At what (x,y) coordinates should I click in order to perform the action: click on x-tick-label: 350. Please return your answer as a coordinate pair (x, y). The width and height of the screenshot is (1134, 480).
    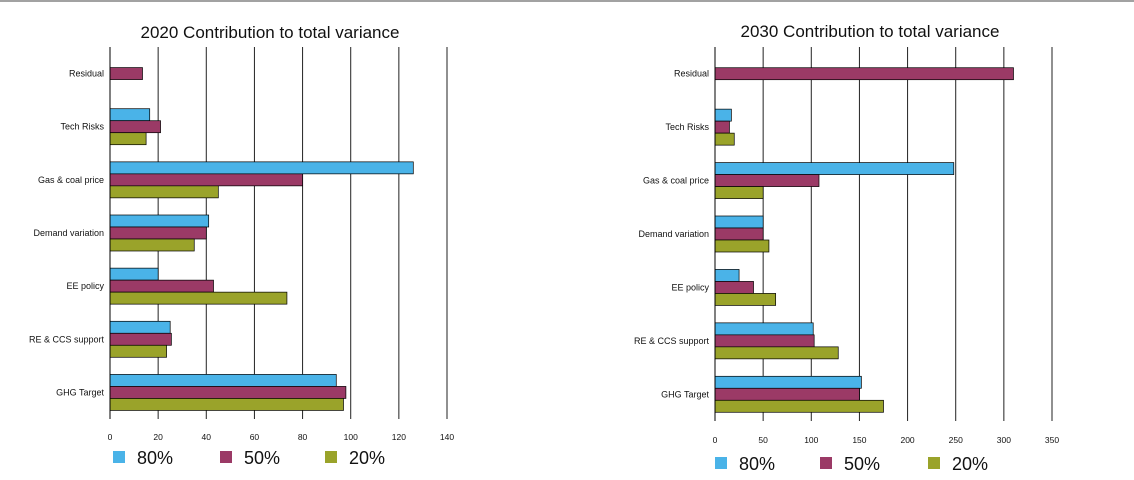
    Looking at the image, I should click on (1052, 440).